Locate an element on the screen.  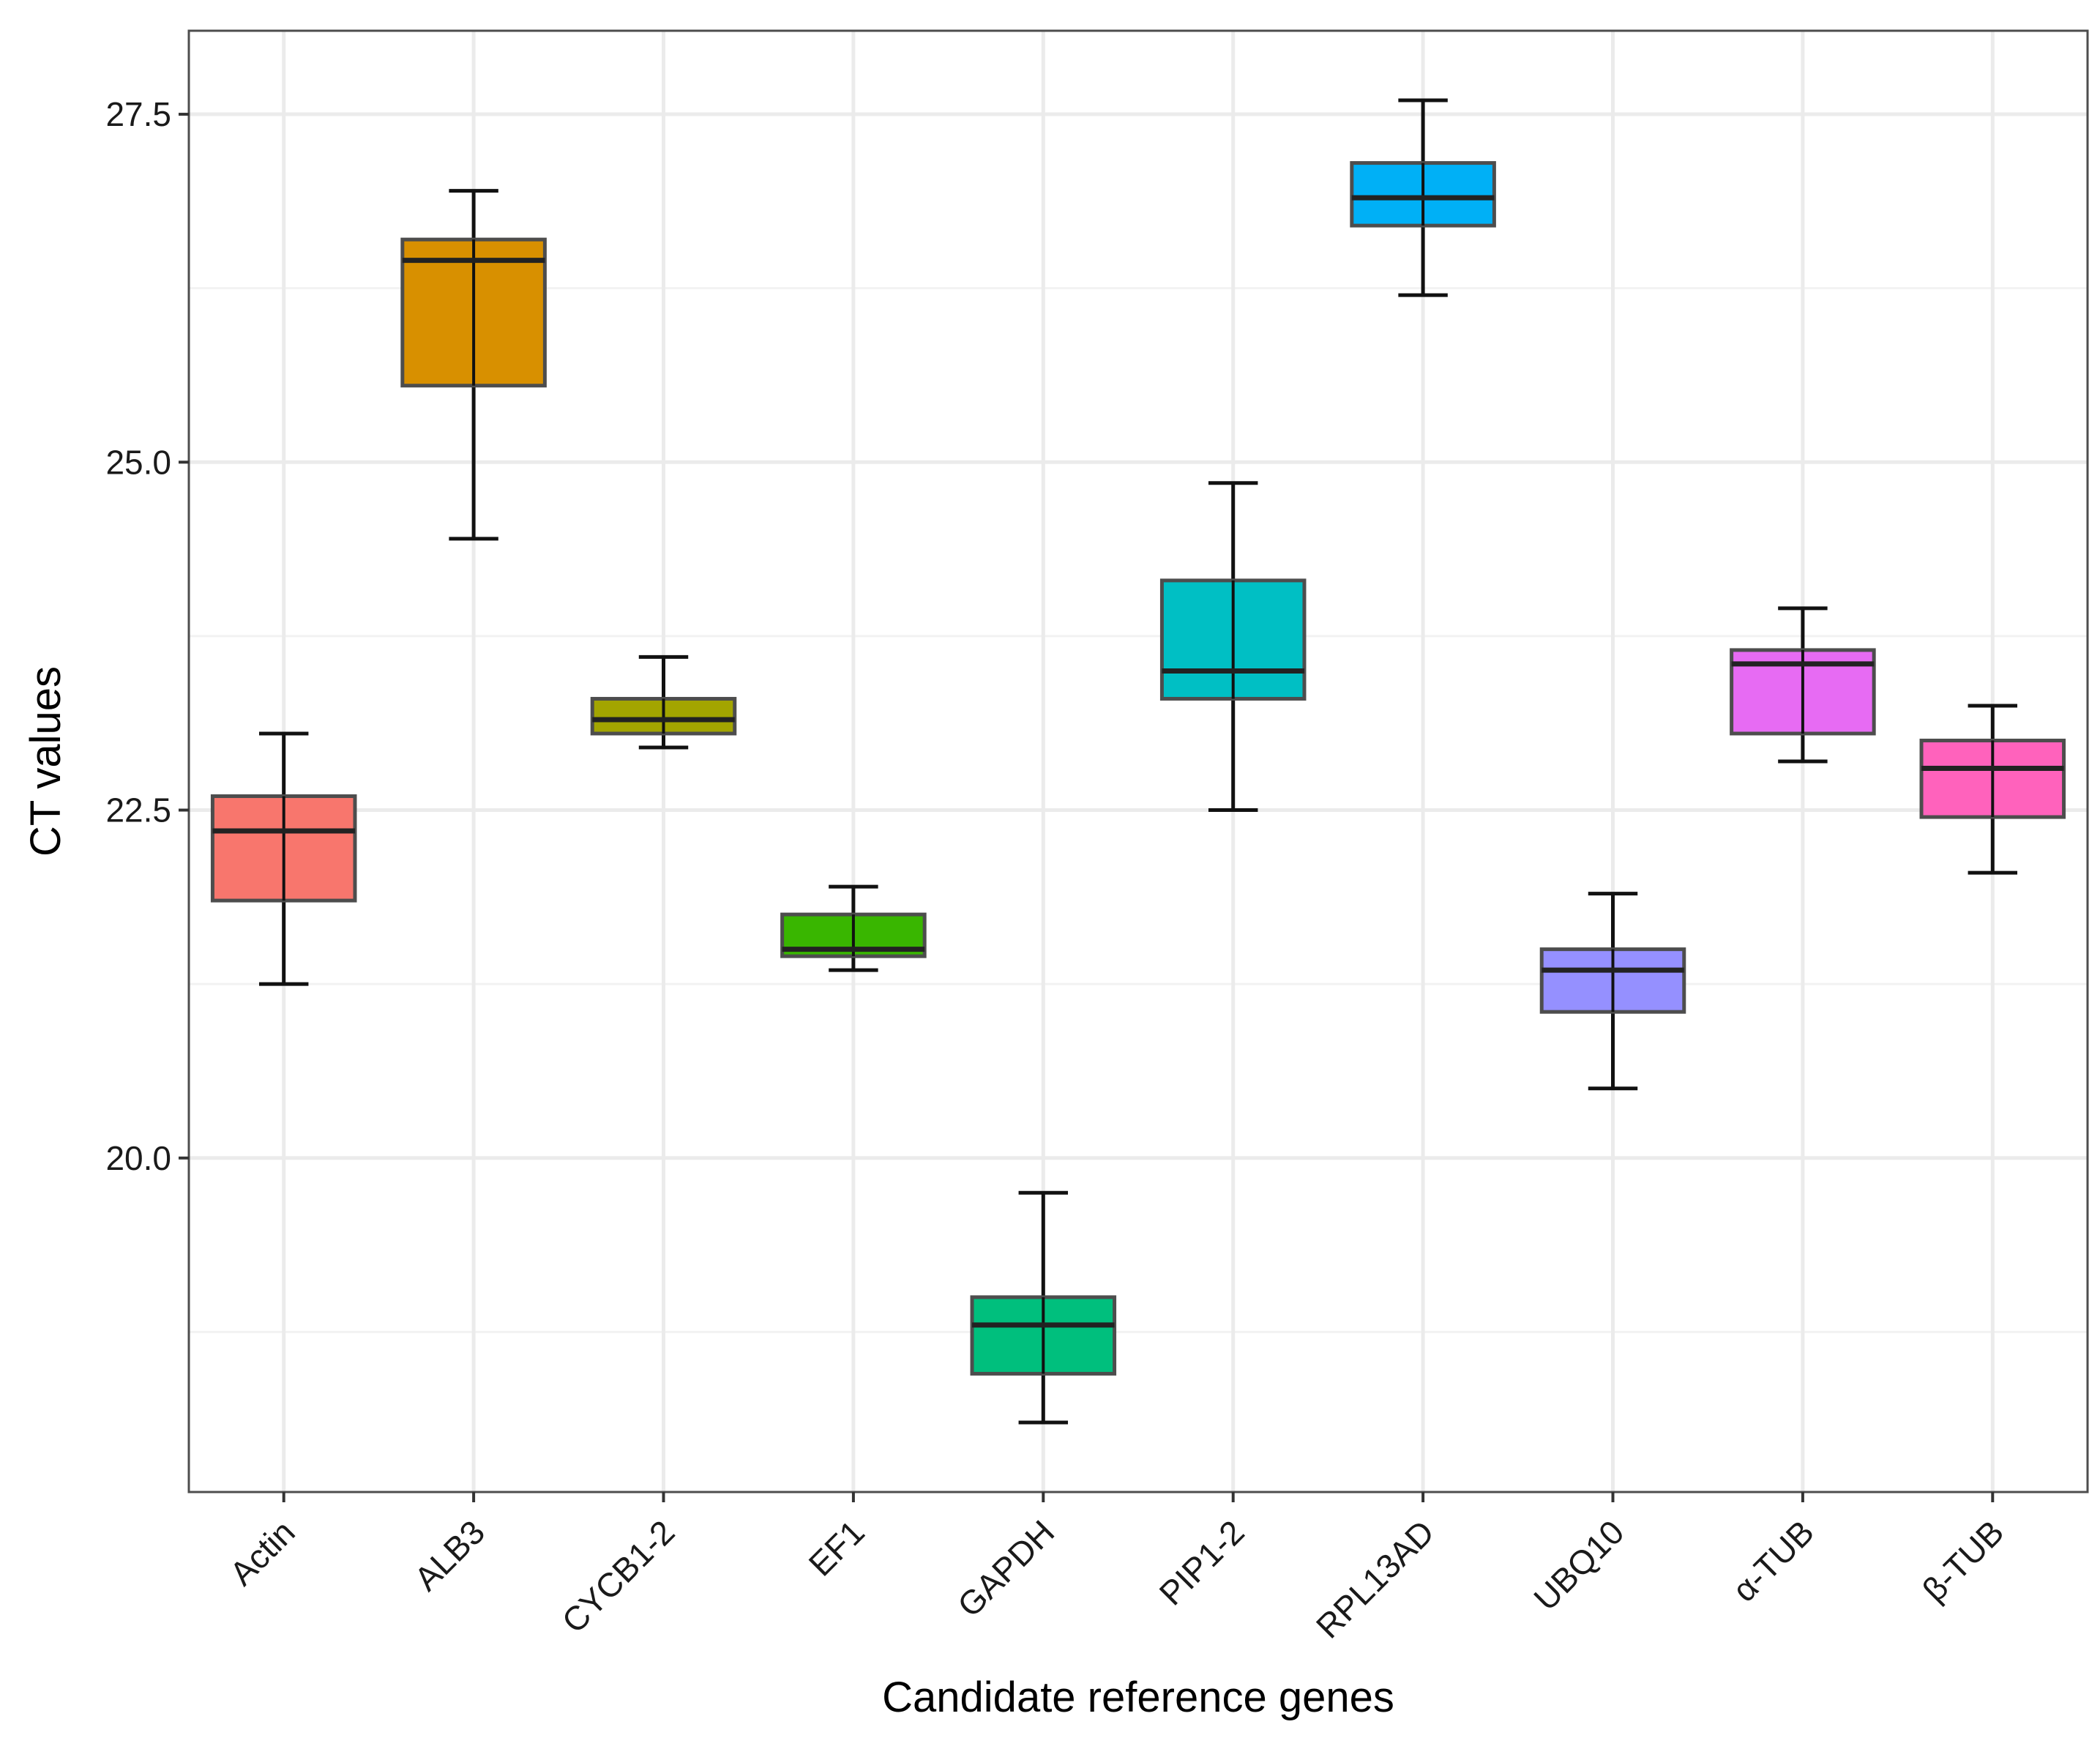
x-tick-label: PIP1-2 is located at coordinates (1202, 1563).